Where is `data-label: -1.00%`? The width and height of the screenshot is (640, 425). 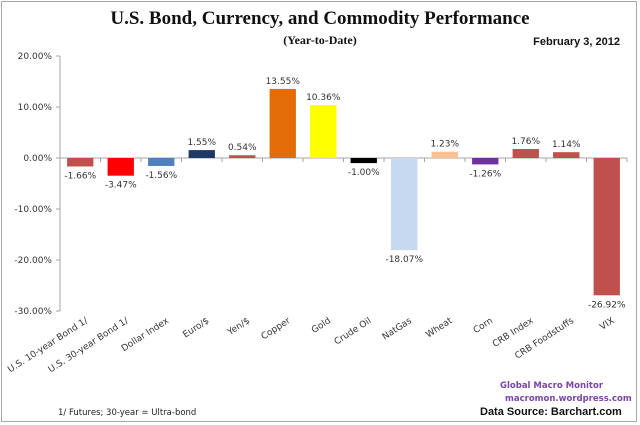
data-label: -1.00% is located at coordinates (364, 173).